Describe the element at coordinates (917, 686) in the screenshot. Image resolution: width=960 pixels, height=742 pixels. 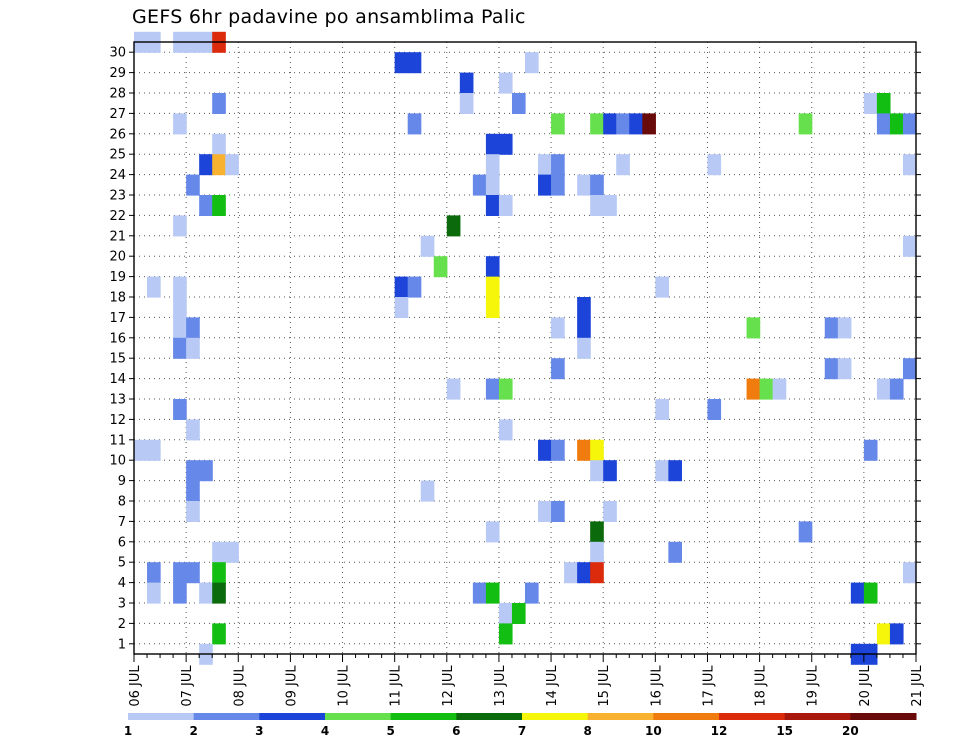
I see `x-tick-label: 21 JUL` at that location.